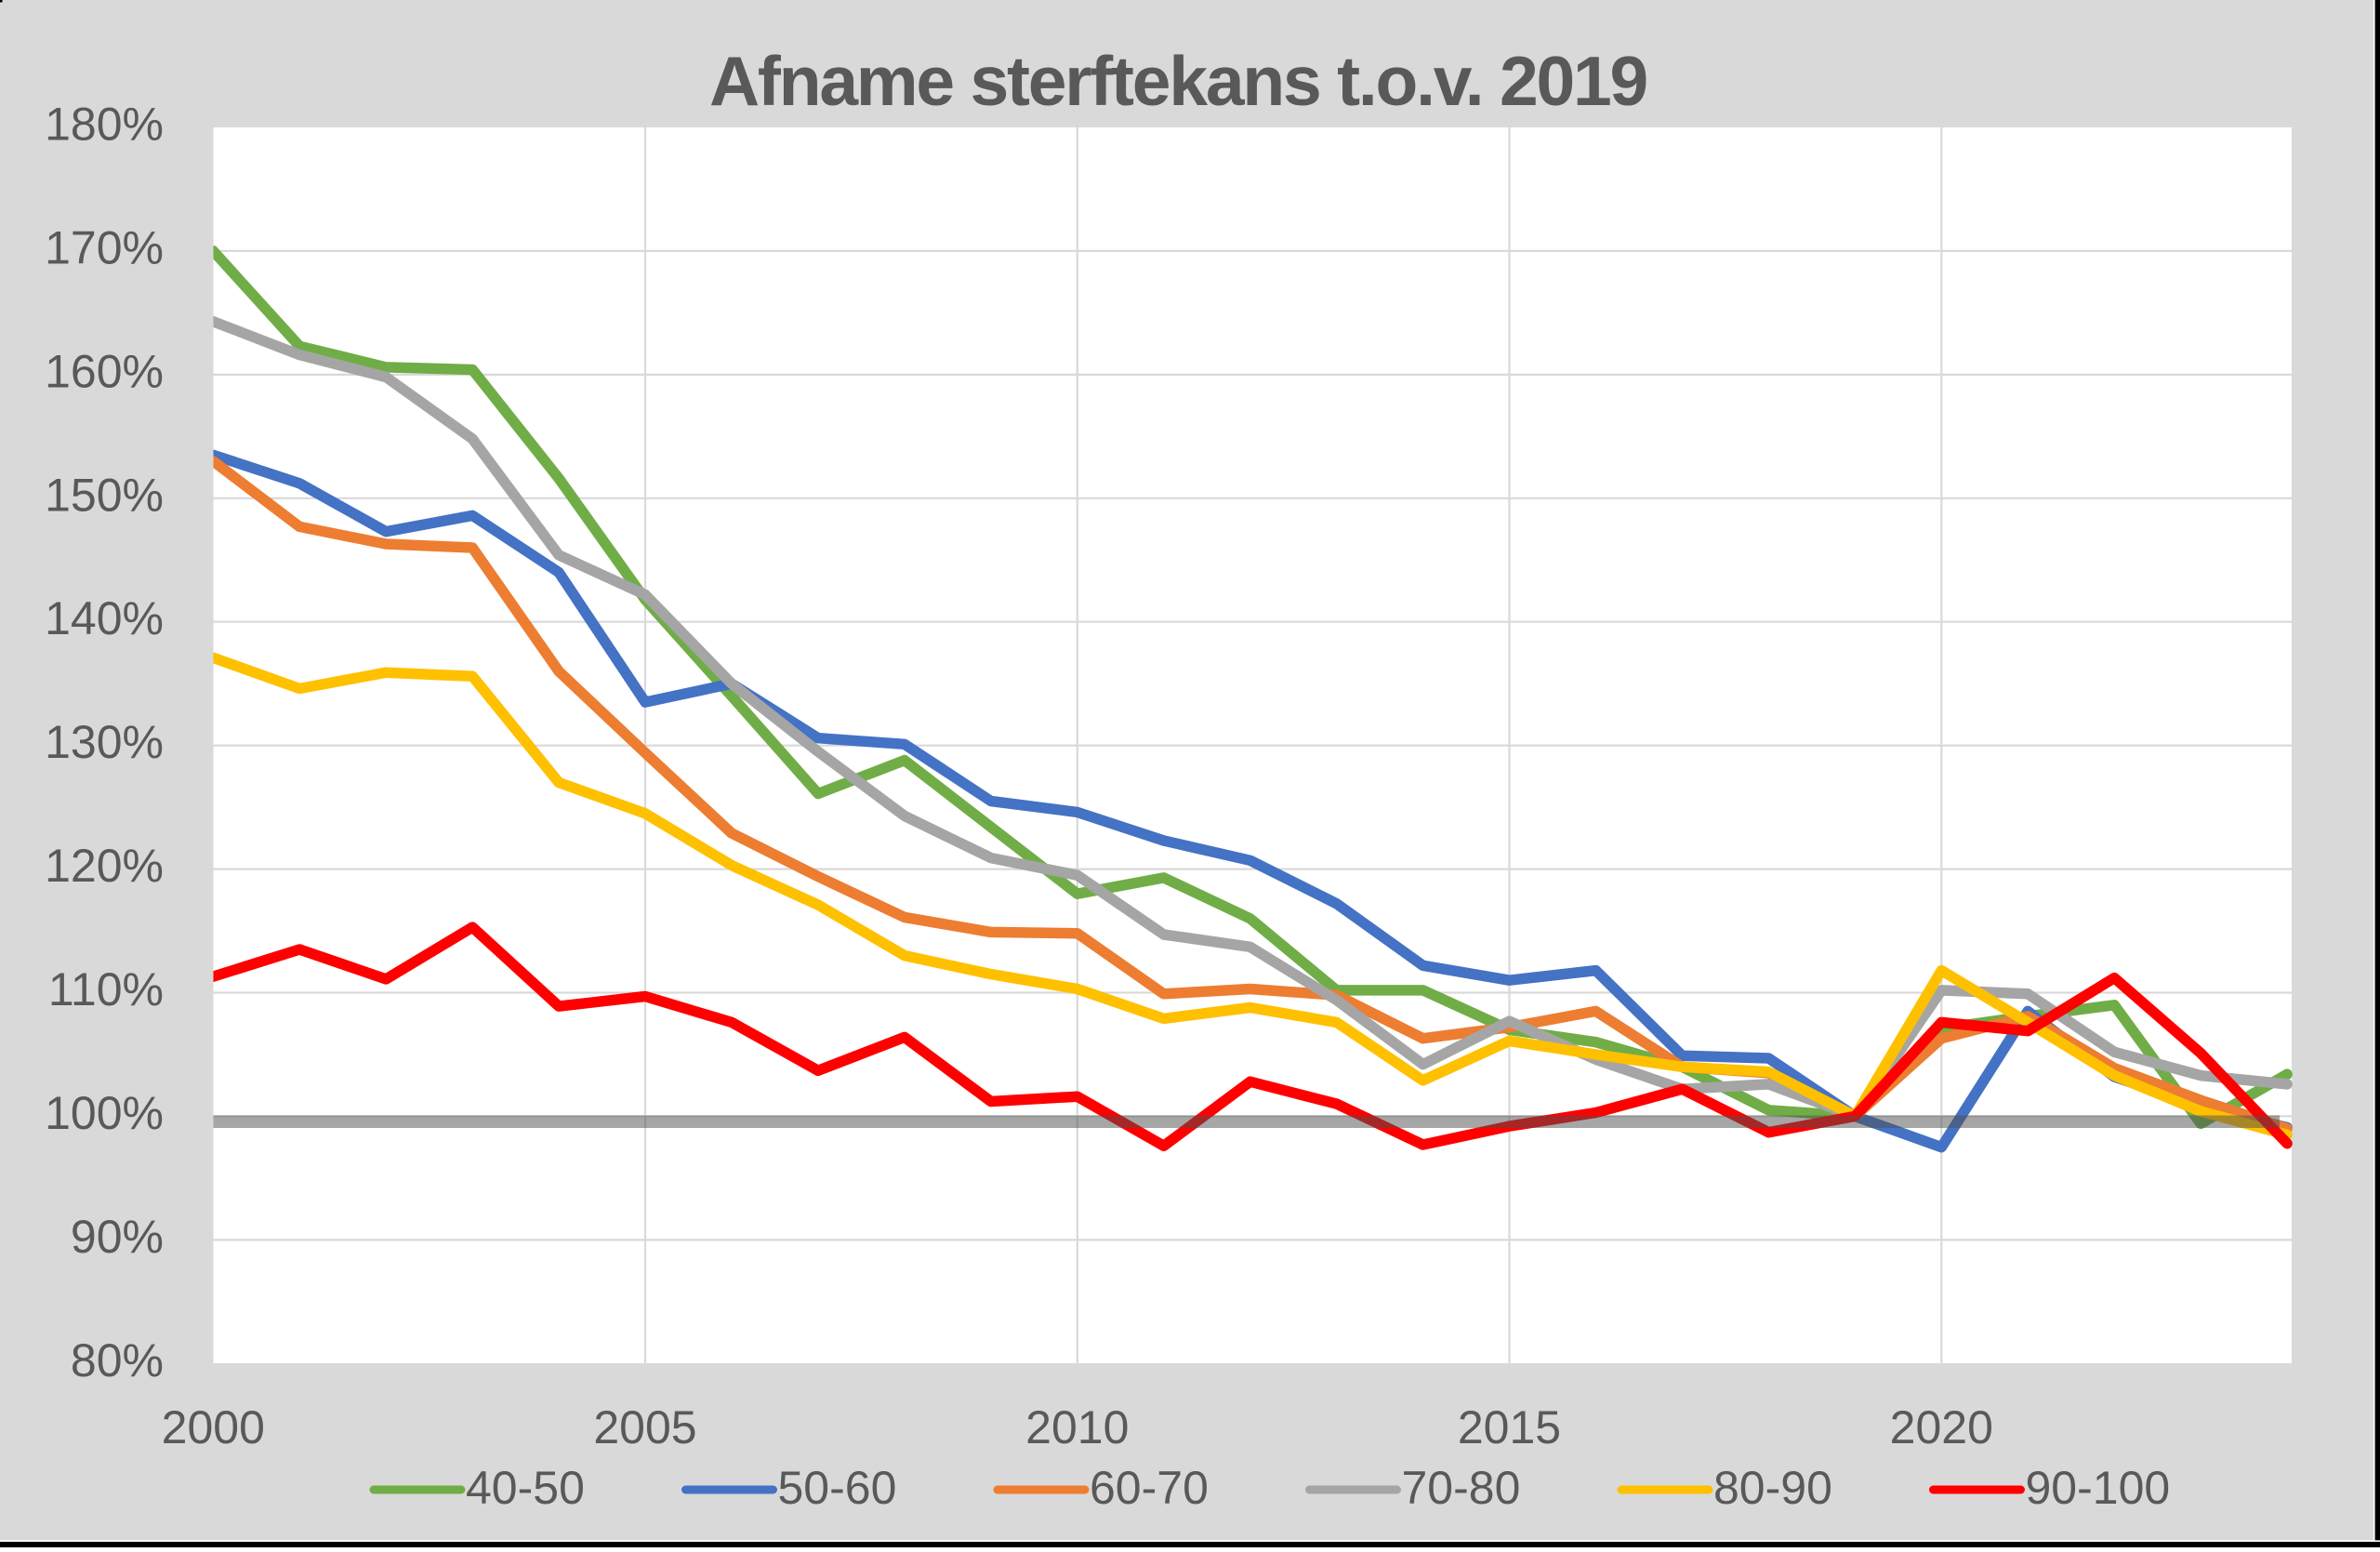  I want to click on svg-text: 2000, so click(213, 1427).